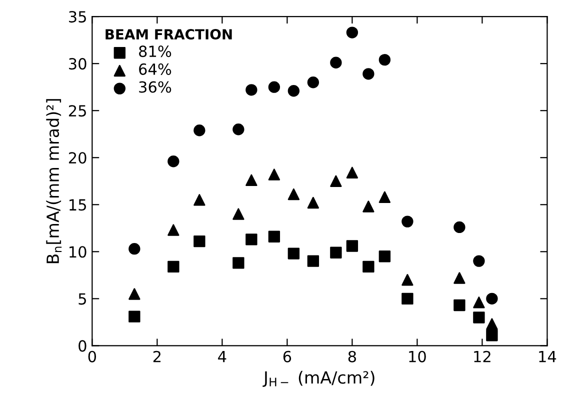 This screenshot has height=414, width=576. Describe the element at coordinates (155, 52) in the screenshot. I see `legend-label: 81%` at that location.